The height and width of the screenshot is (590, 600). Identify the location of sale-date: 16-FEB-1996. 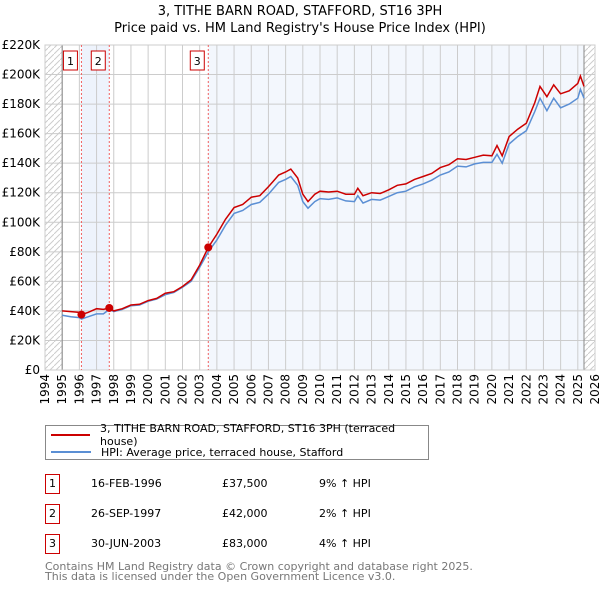
(126, 483).